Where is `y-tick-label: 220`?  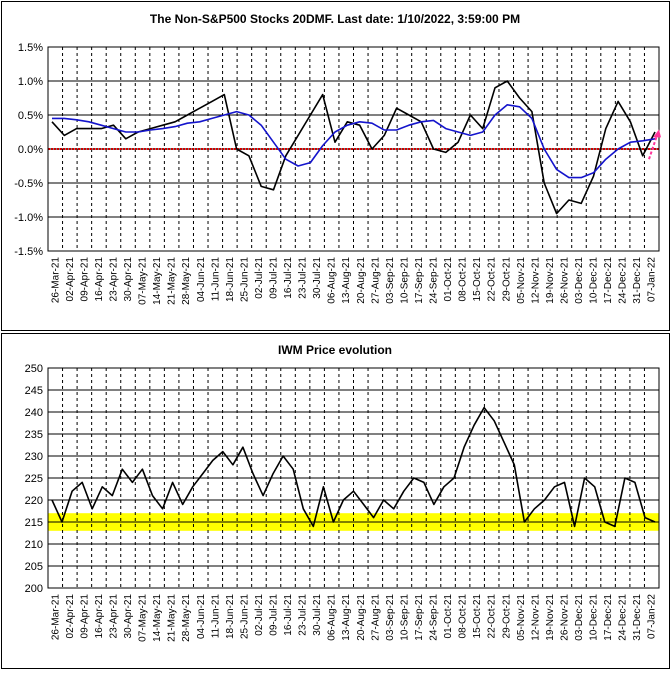
y-tick-label: 220 is located at coordinates (34, 501).